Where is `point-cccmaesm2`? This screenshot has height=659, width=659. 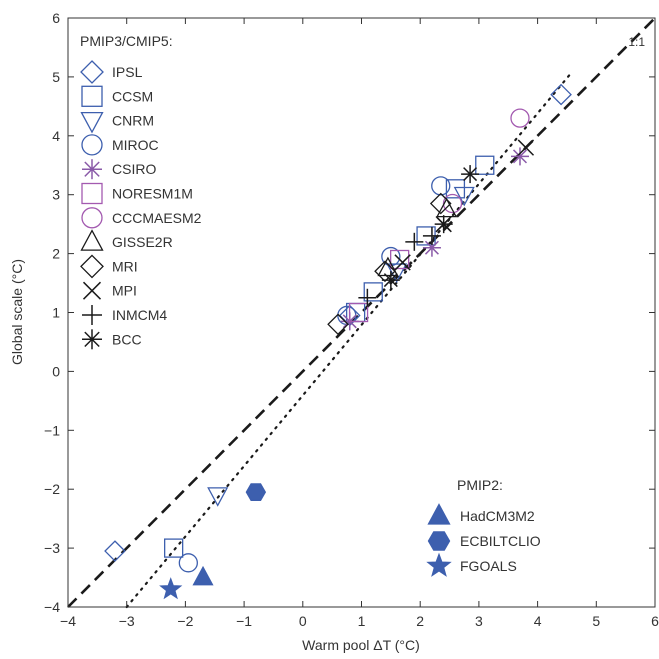
point-cccmaesm2 is located at coordinates (520, 118).